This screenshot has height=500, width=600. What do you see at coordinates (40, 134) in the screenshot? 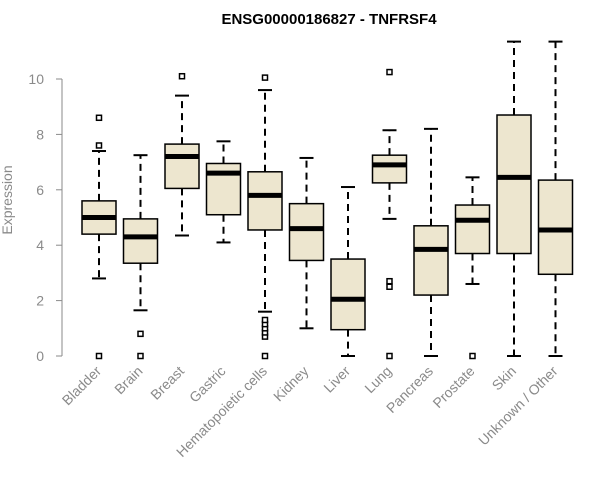
I see `y-tick-label: 8` at bounding box center [40, 134].